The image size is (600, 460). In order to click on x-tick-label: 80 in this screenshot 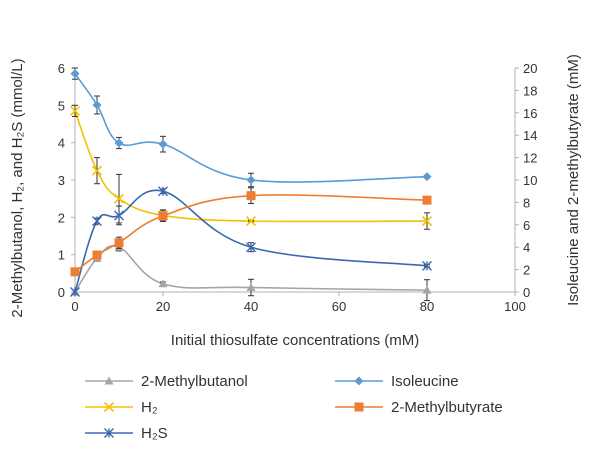, I will do `click(427, 306)`.